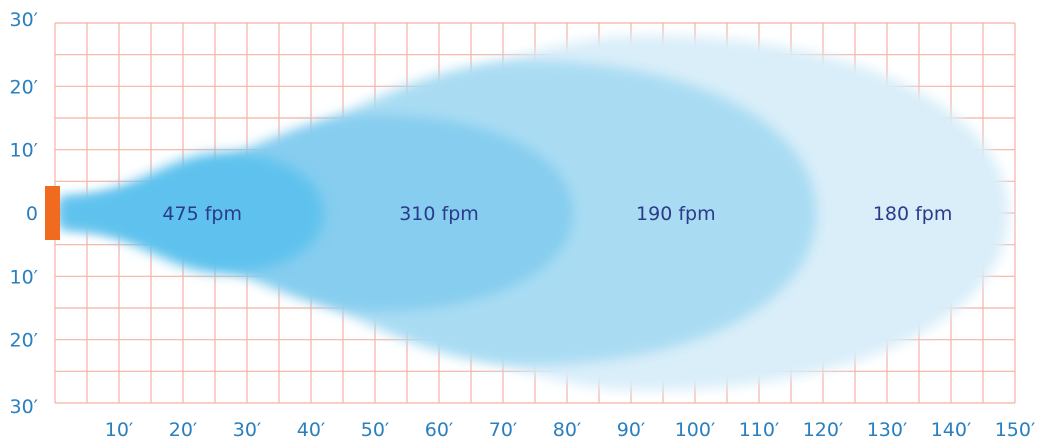  What do you see at coordinates (311, 430) in the screenshot?
I see `x-tick-label: 40′` at bounding box center [311, 430].